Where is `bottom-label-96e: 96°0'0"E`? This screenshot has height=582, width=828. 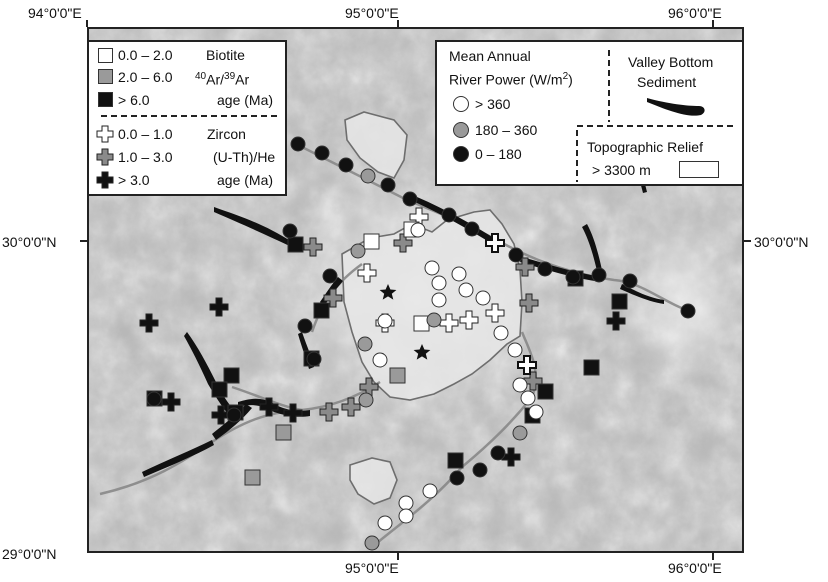
bottom-label-96e: 96°0'0"E is located at coordinates (695, 568).